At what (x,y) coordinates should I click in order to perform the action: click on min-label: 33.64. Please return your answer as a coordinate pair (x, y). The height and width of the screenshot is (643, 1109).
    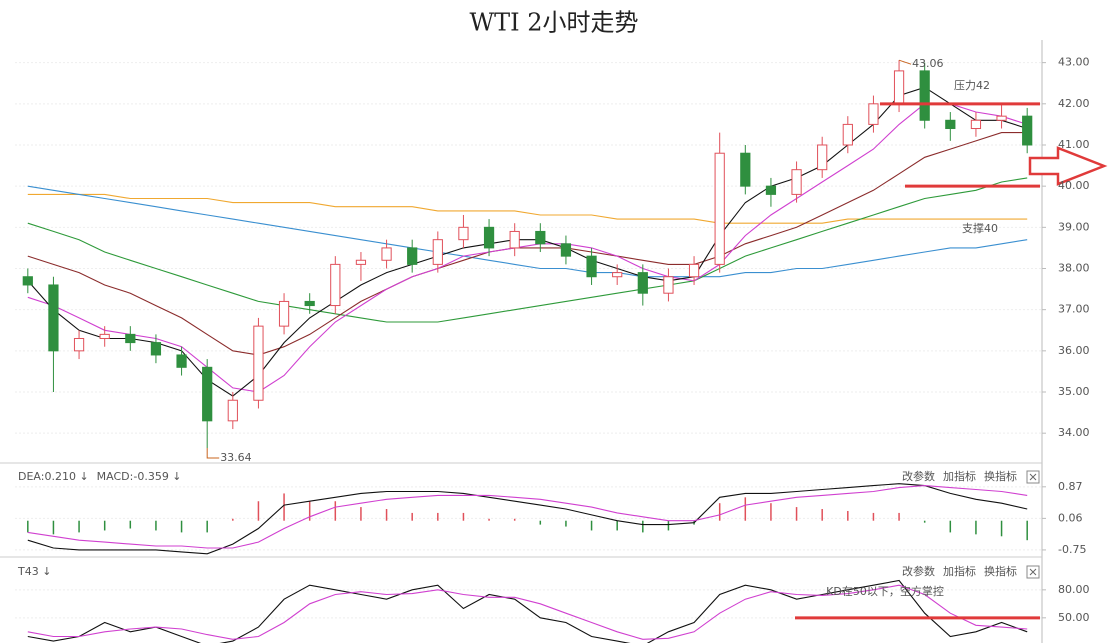
    Looking at the image, I should click on (236, 457).